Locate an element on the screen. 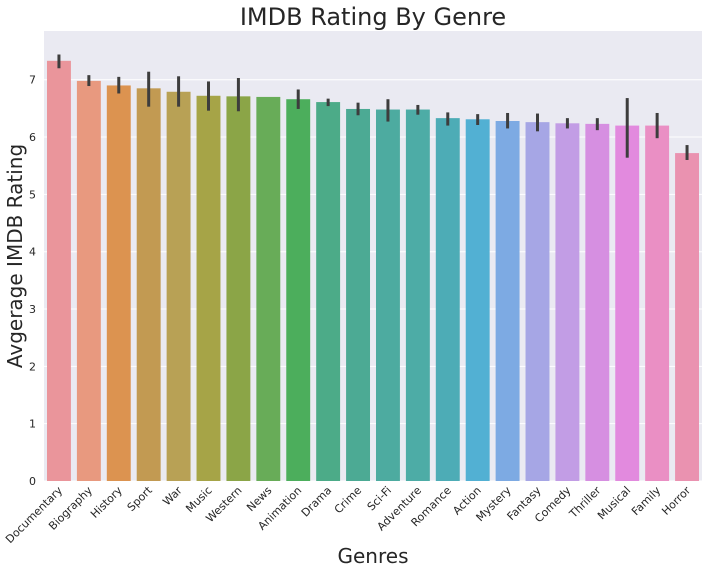 Image resolution: width=706 pixels, height=574 pixels. y-tick-label: 0 is located at coordinates (32, 481).